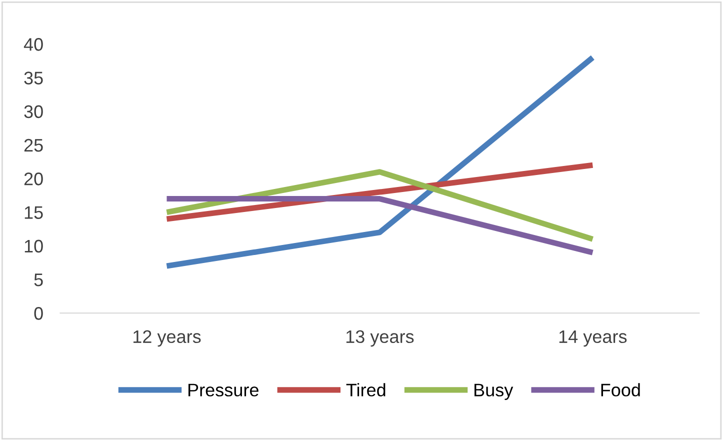 This screenshot has height=441, width=726. I want to click on y-tick-label: 40, so click(33, 44).